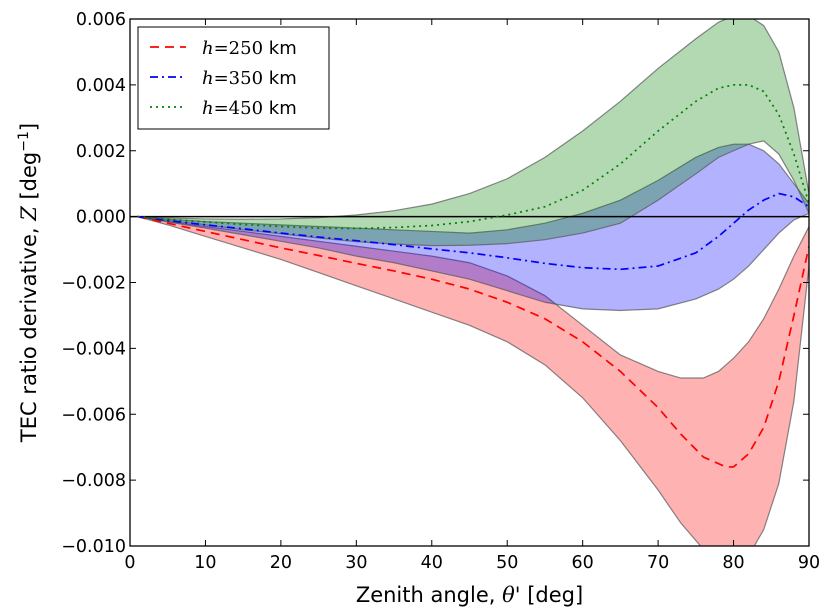 The width and height of the screenshot is (831, 611). Describe the element at coordinates (93, 481) in the screenshot. I see `y-tick-label: −0.008` at that location.